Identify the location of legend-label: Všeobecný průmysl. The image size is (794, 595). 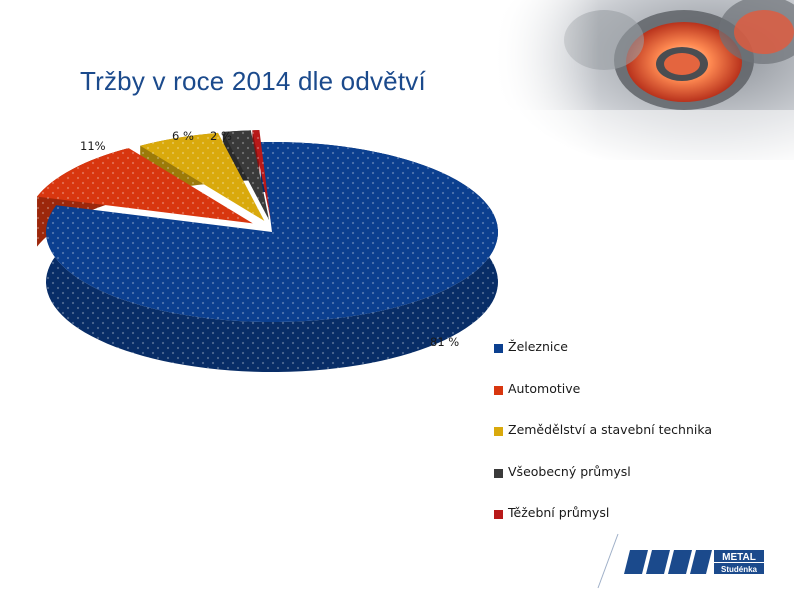
(569, 471).